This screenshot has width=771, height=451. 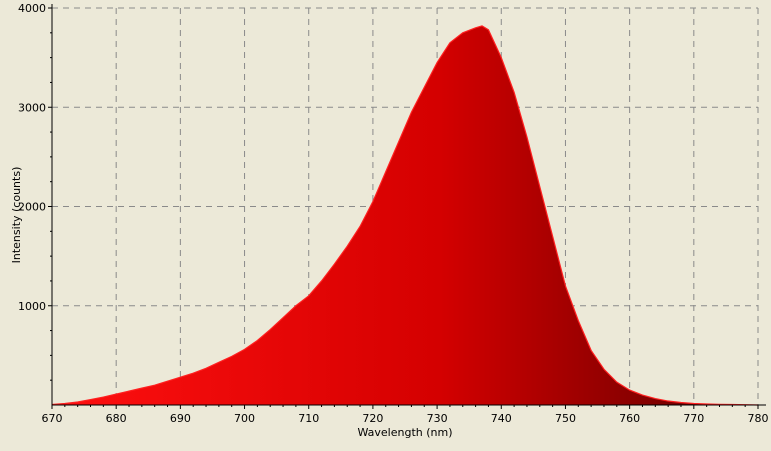 I want to click on x-tick-label: 720, so click(x=372, y=418).